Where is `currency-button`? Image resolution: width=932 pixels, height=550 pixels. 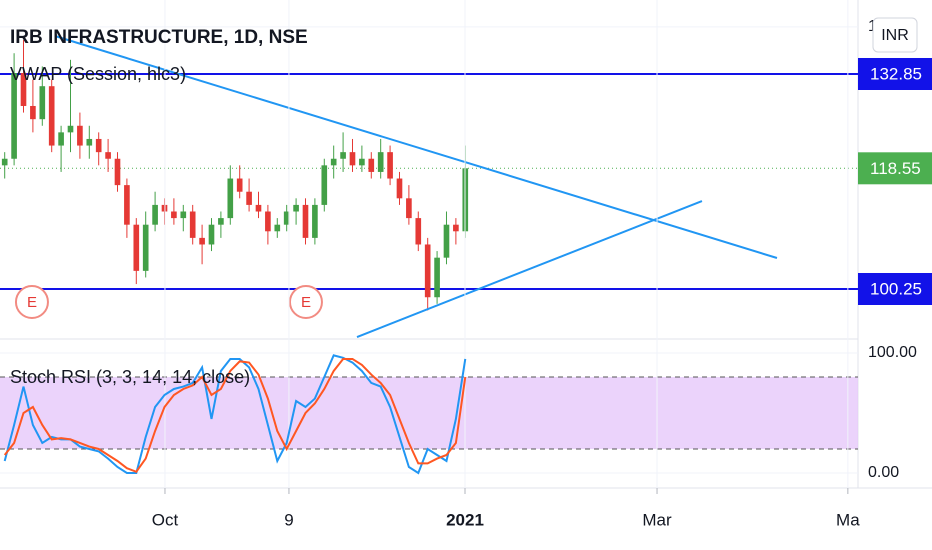
currency-button is located at coordinates (895, 35).